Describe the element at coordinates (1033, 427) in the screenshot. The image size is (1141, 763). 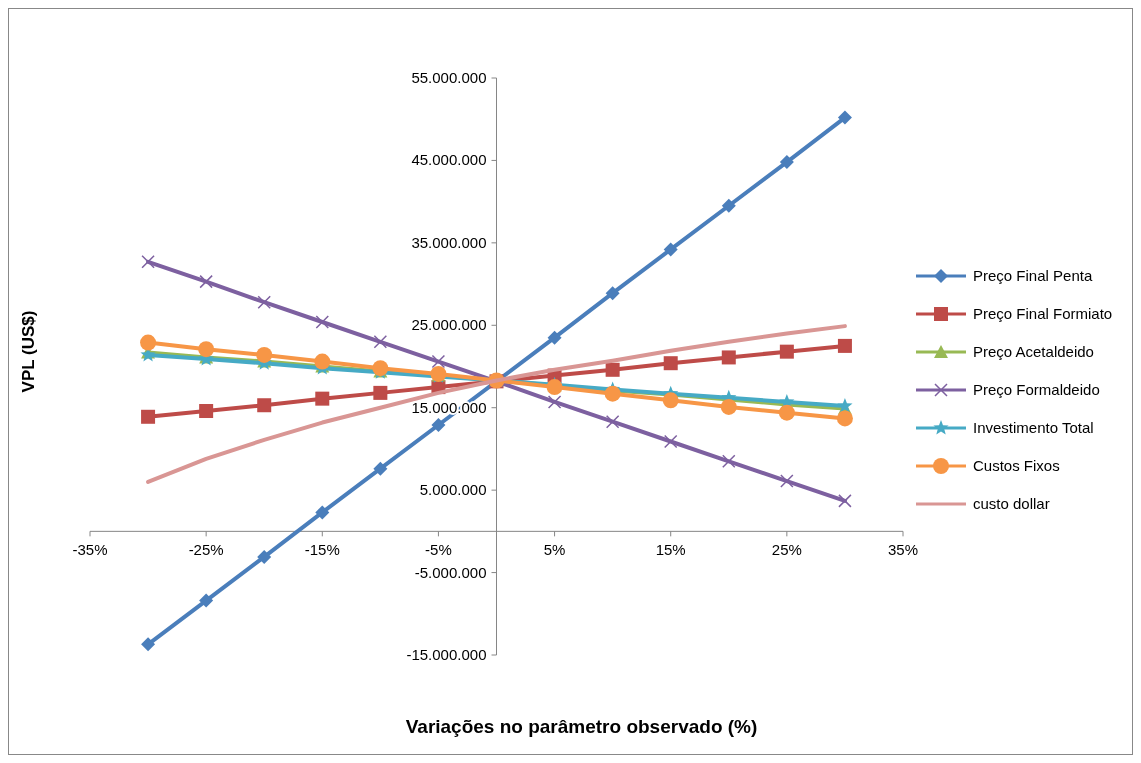
I see `legend-label: Investimento Total` at that location.